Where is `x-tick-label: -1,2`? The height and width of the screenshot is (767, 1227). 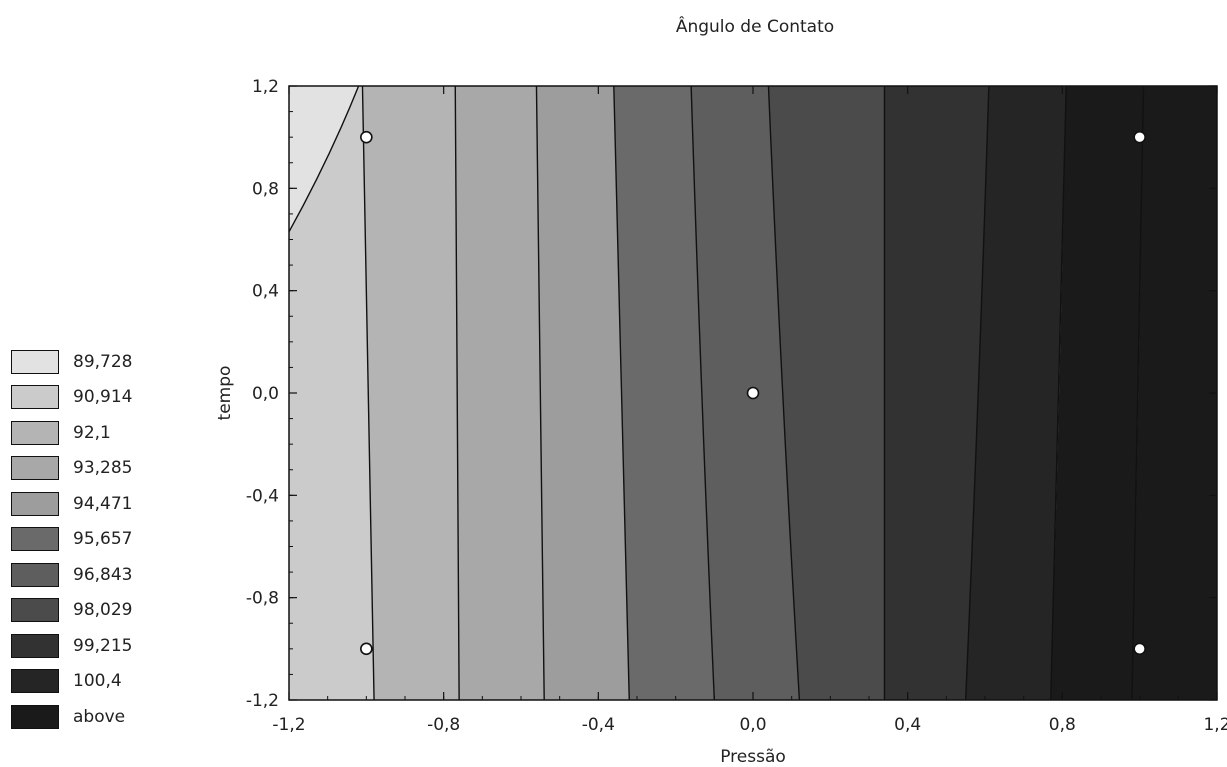 x-tick-label: -1,2 is located at coordinates (288, 725).